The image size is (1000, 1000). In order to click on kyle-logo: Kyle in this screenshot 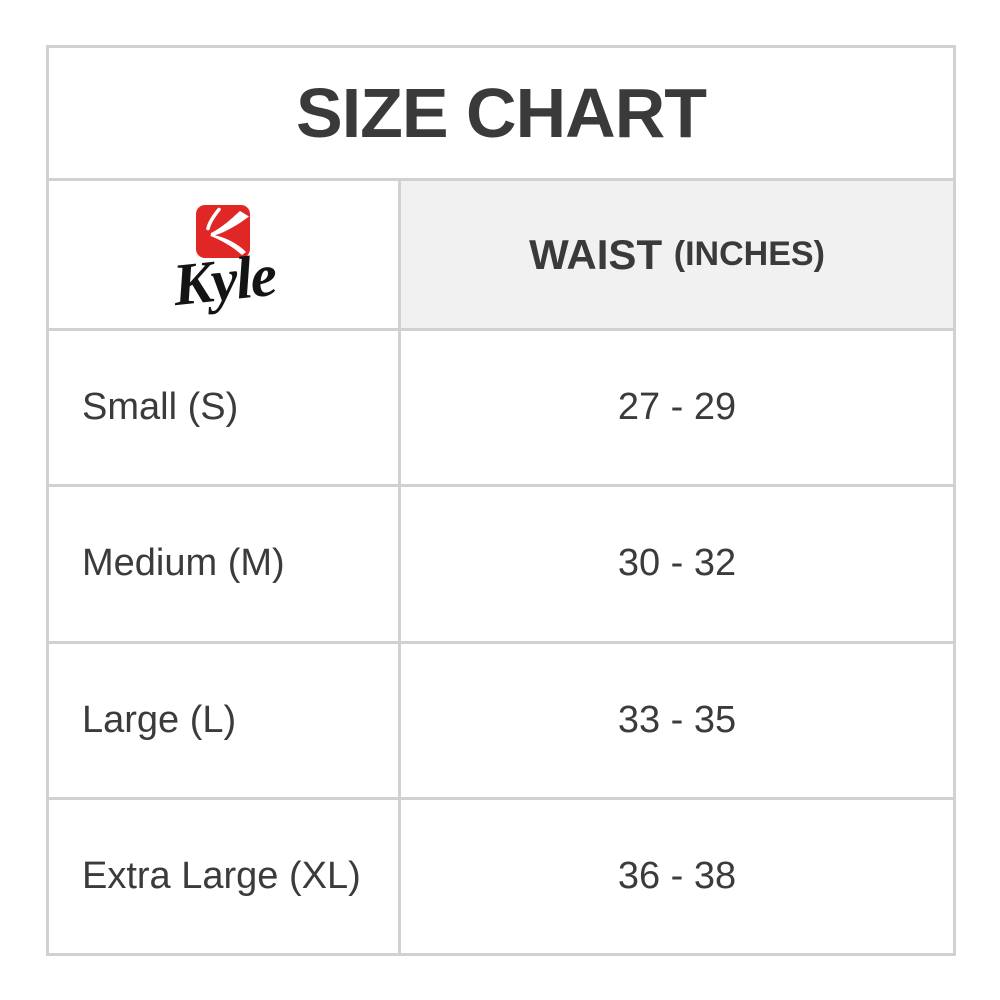, I will do `click(223, 261)`.